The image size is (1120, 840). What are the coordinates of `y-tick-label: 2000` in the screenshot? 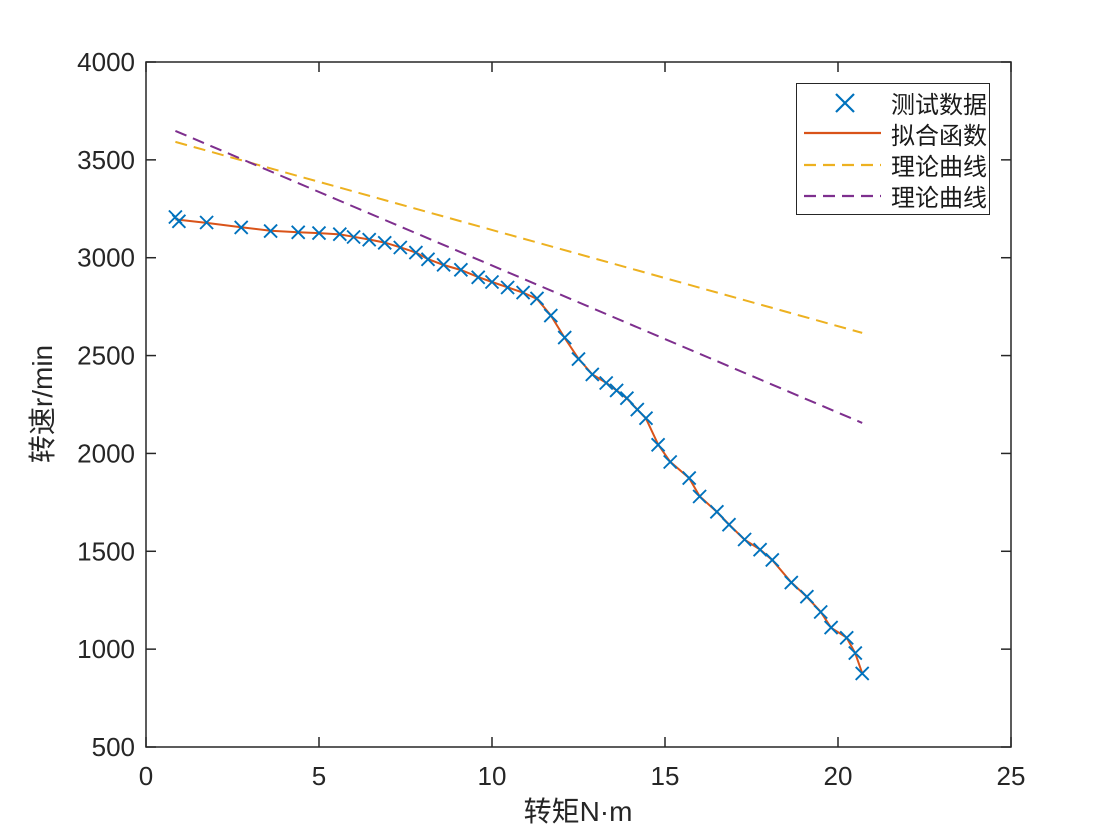 It's located at (106, 453).